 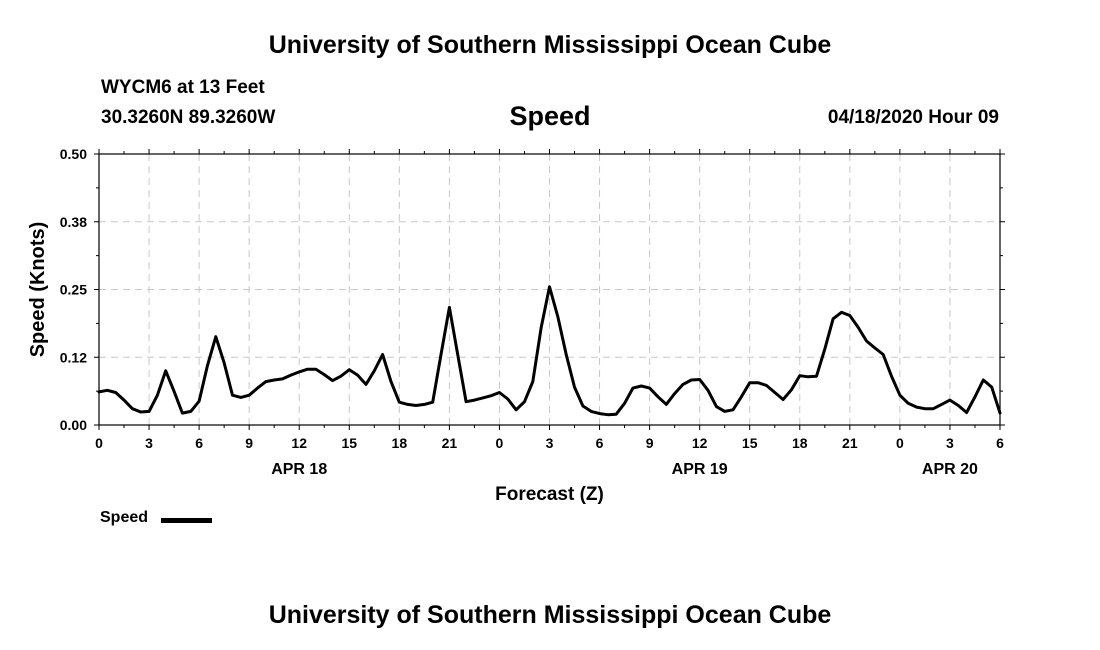 What do you see at coordinates (700, 443) in the screenshot?
I see `x-tick-label: 12` at bounding box center [700, 443].